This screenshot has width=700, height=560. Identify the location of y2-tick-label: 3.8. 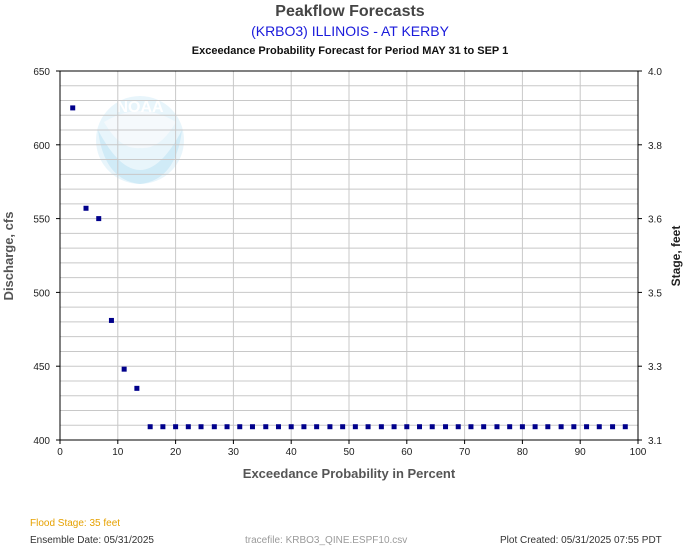
(655, 146).